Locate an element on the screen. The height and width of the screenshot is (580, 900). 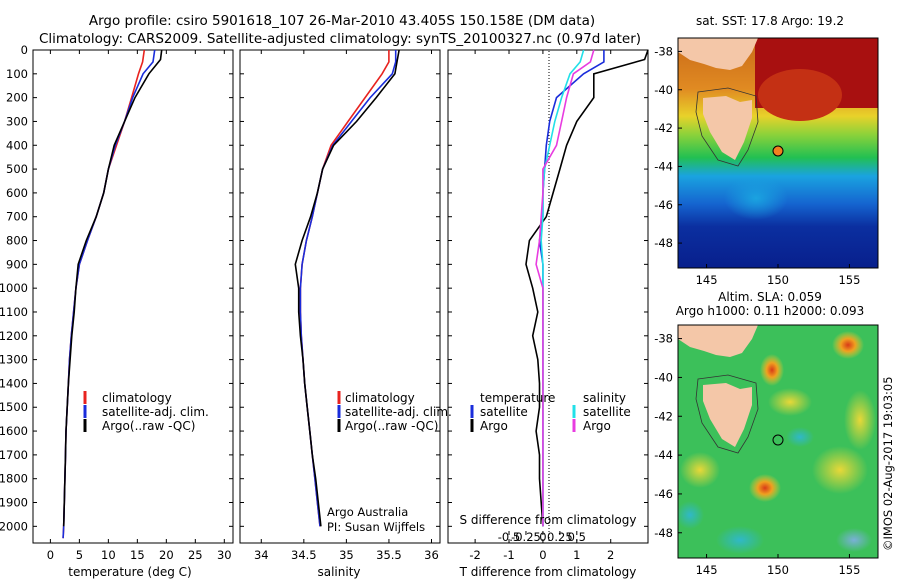
s-tick-label: -0.5 is located at coordinates (509, 537).